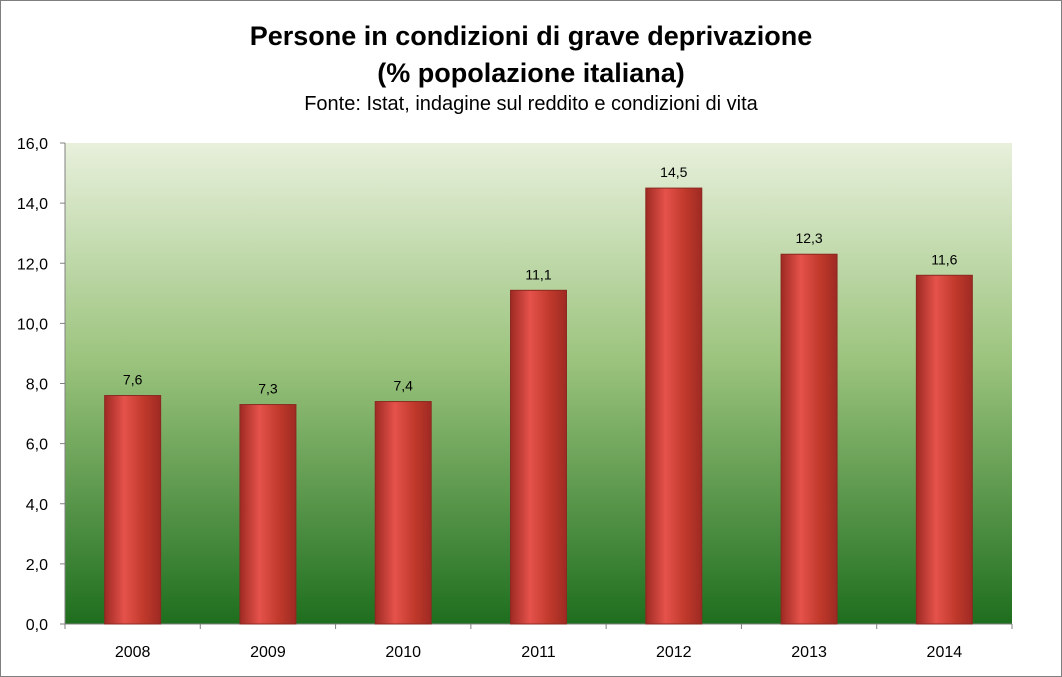  I want to click on bar-2012, so click(674, 406).